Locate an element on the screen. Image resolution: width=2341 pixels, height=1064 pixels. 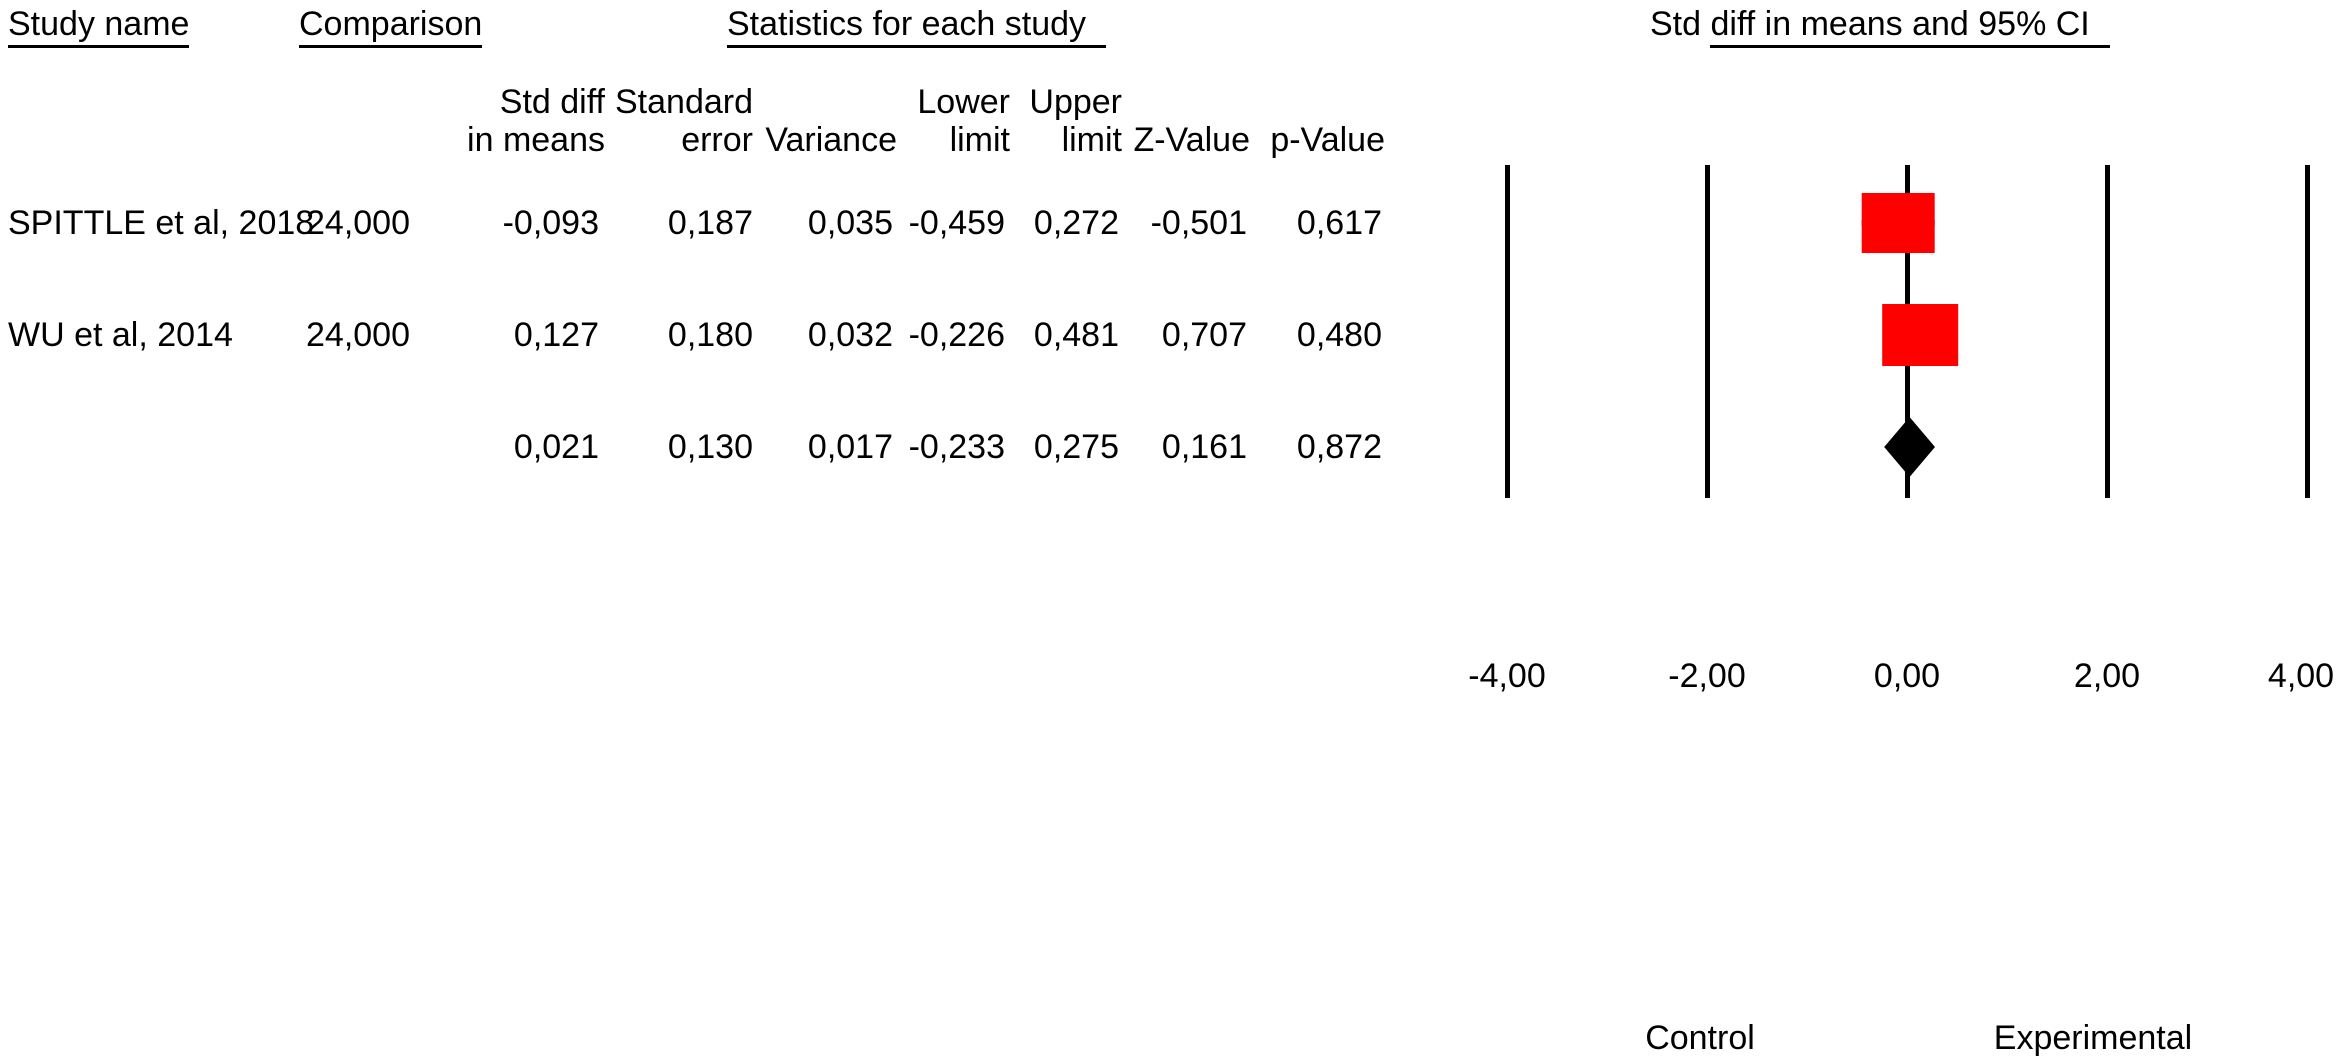
axis-tick-label: 0,00 is located at coordinates (1907, 676).